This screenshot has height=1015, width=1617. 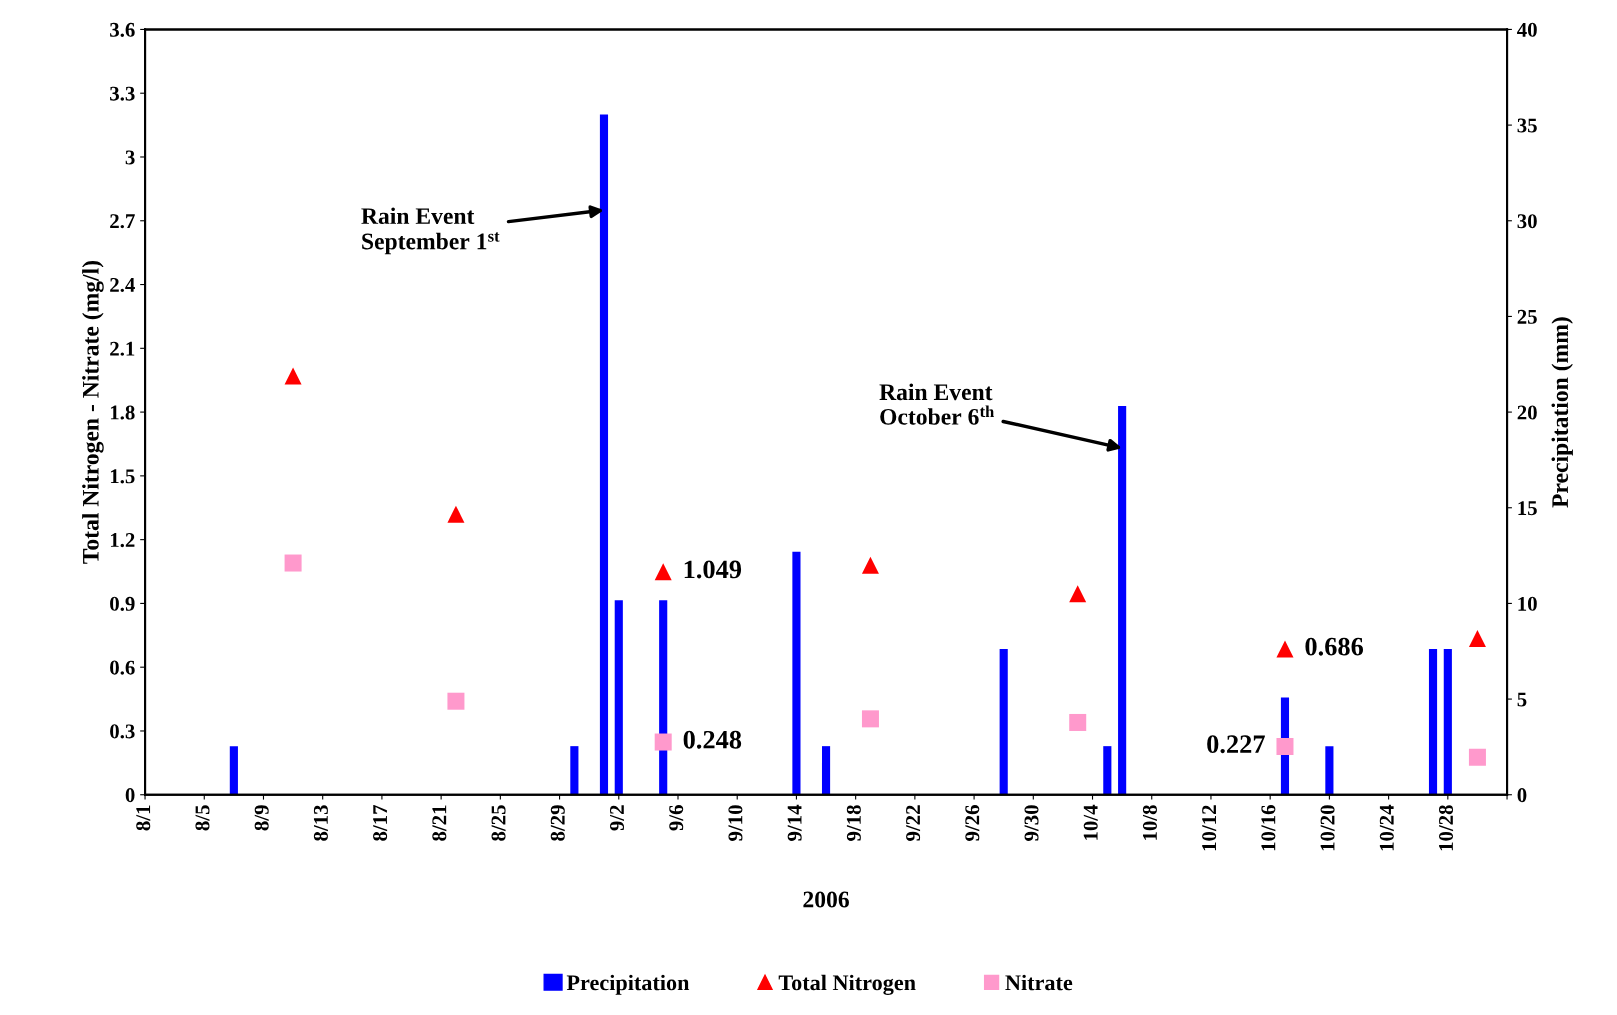 I want to click on x-axis-title: 2006, so click(x=826, y=899).